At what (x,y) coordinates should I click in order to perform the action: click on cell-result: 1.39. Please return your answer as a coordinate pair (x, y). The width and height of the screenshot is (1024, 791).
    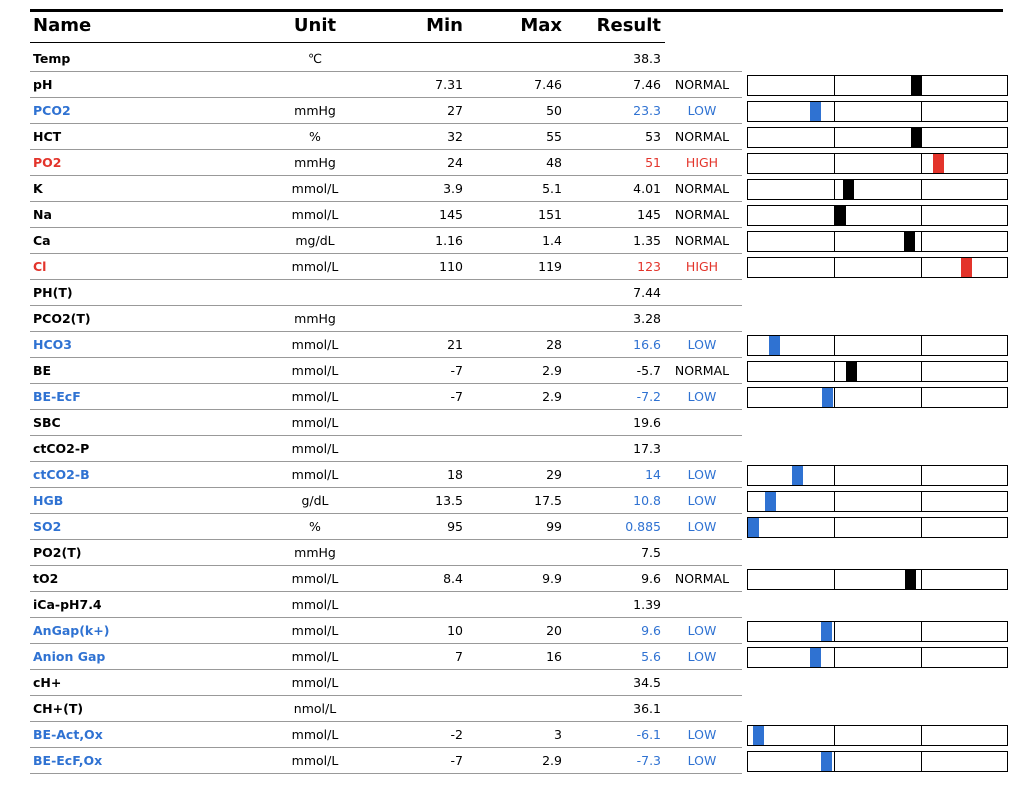
    Looking at the image, I should click on (647, 604).